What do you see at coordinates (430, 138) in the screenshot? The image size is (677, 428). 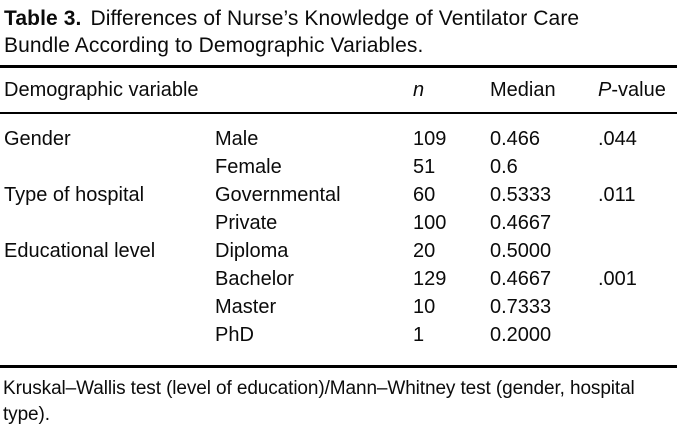 I see `cell-n: 109` at bounding box center [430, 138].